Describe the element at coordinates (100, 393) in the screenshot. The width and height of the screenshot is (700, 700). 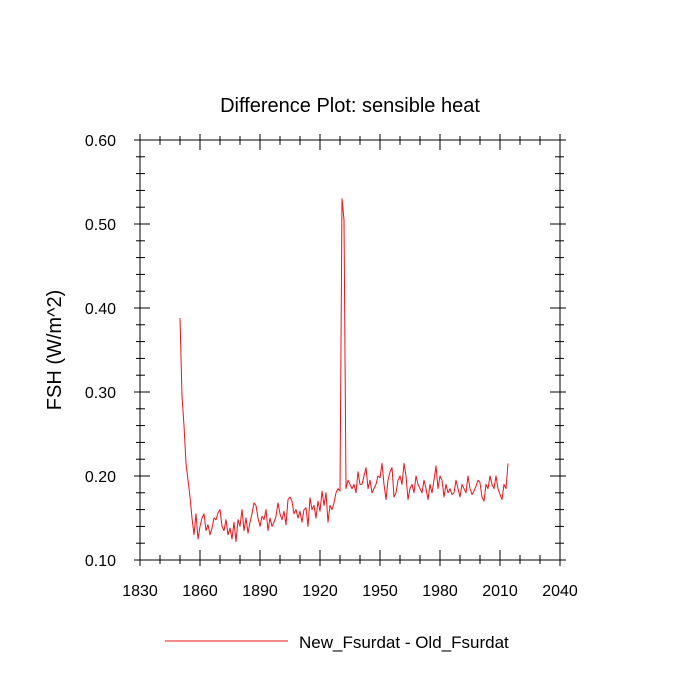
I see `y-tick-label: 0.30` at that location.